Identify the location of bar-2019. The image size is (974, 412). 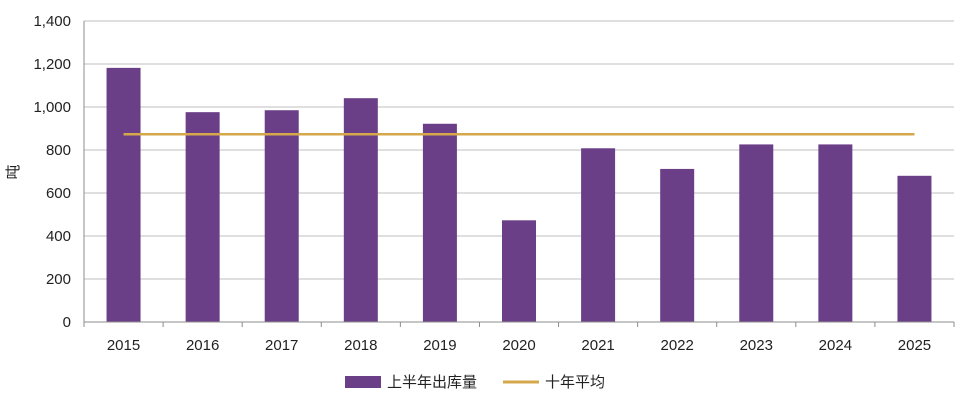
(439, 223).